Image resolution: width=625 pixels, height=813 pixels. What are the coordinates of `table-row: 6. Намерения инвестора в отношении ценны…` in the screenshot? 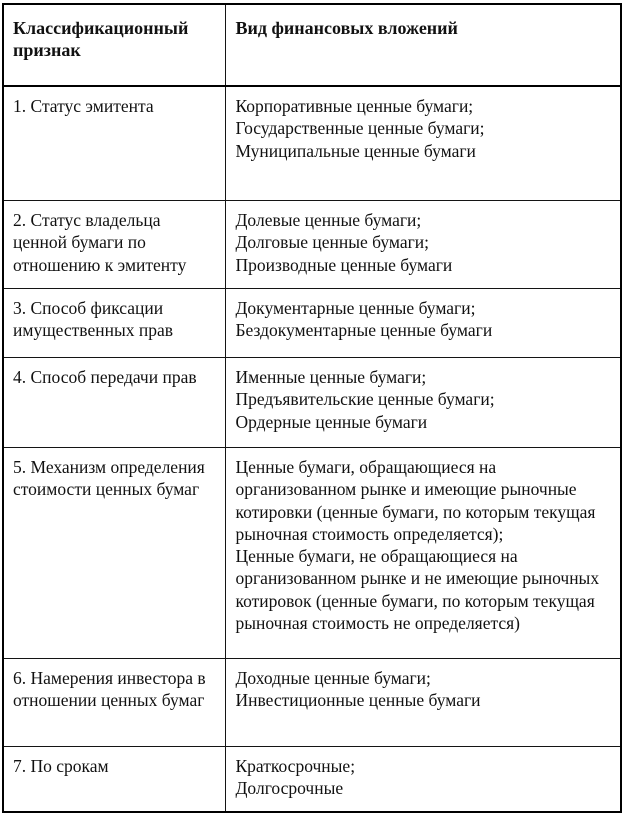 It's located at (312, 702).